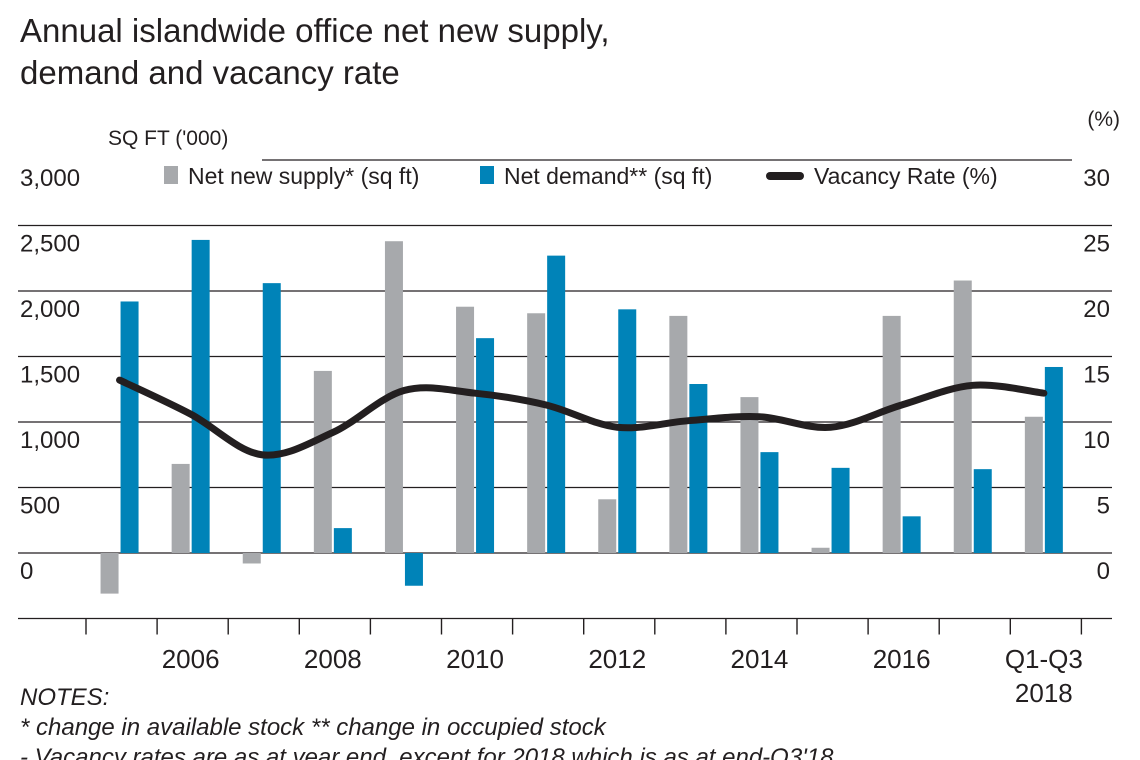  What do you see at coordinates (303, 176) in the screenshot?
I see `legend-label-supply: Net new supply* (sq ft)` at bounding box center [303, 176].